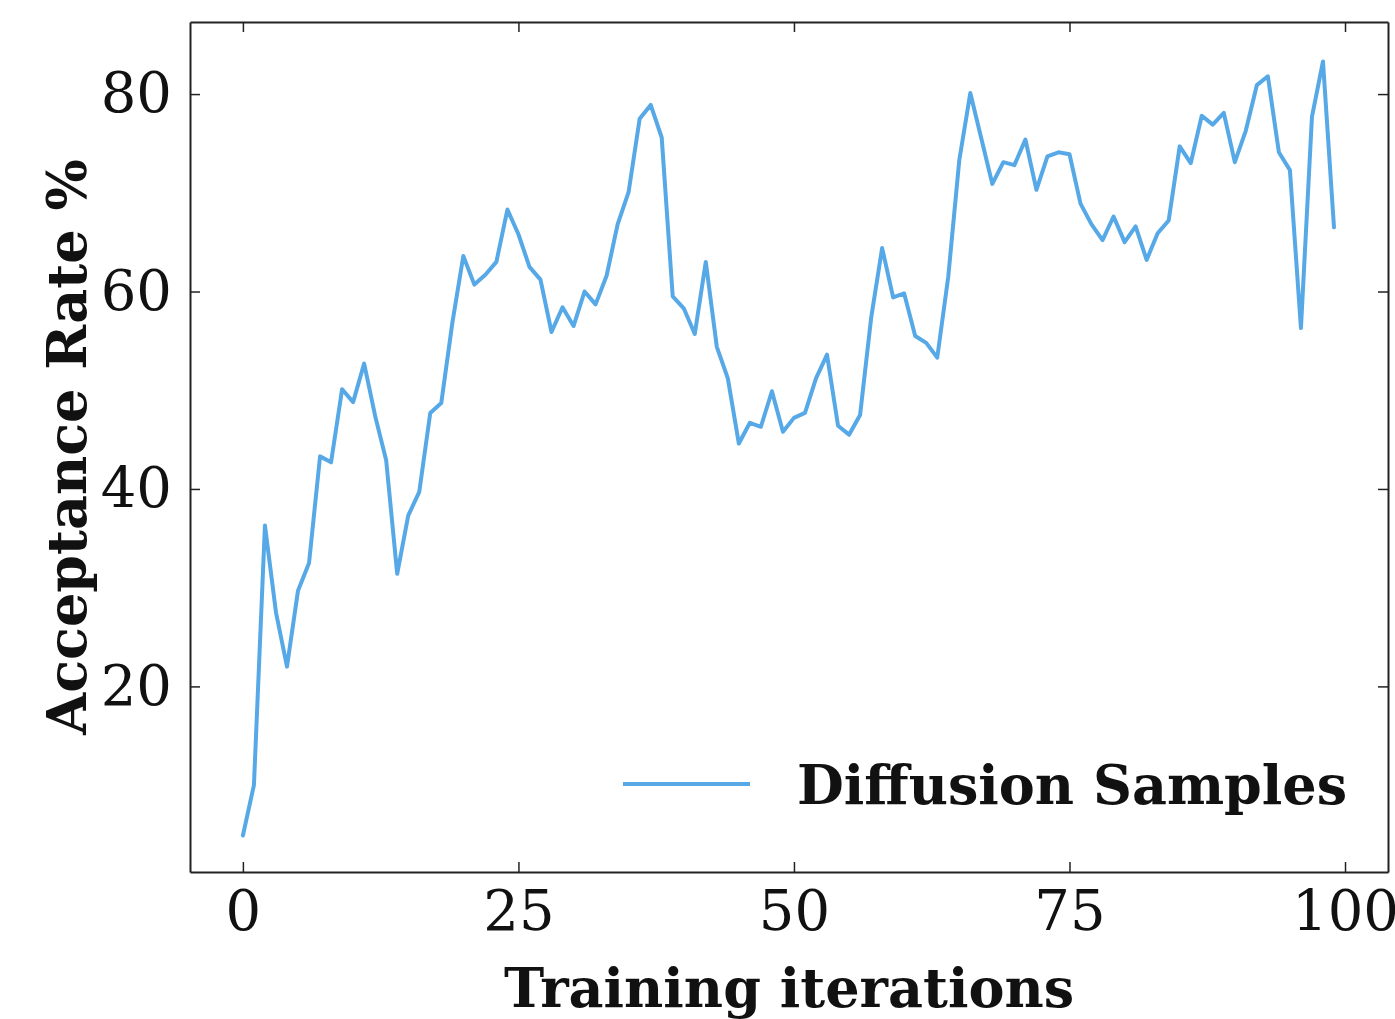 This screenshot has height=1019, width=1395. What do you see at coordinates (136, 93) in the screenshot?
I see `y-tick-label: 80` at bounding box center [136, 93].